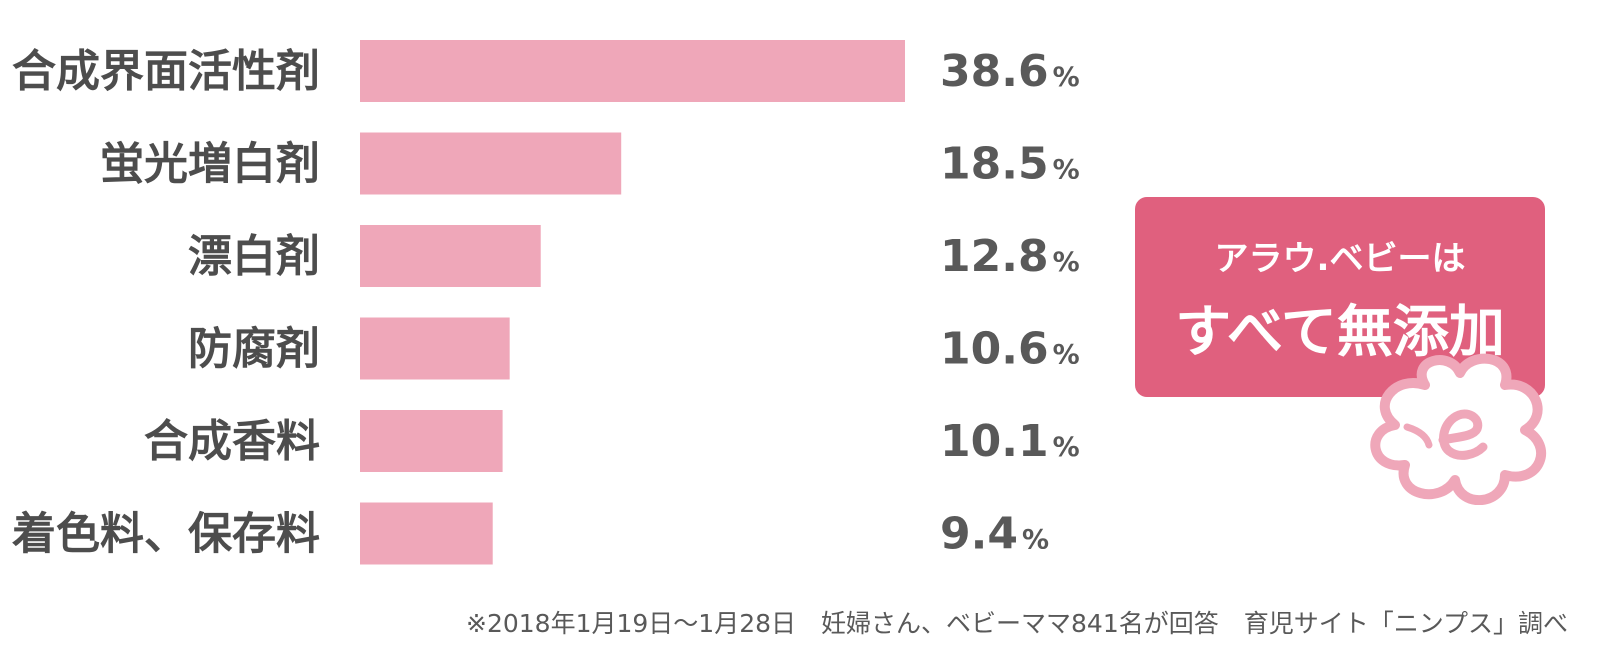  What do you see at coordinates (994, 349) in the screenshot?
I see `value-number: 10.6` at bounding box center [994, 349].